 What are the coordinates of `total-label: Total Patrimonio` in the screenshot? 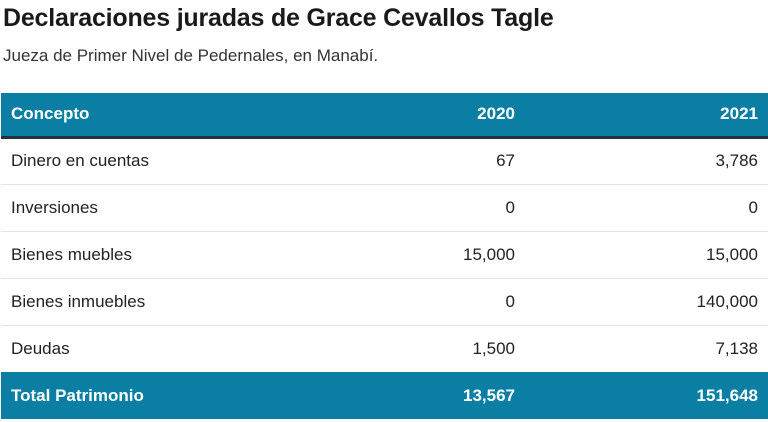 It's located at (77, 395).